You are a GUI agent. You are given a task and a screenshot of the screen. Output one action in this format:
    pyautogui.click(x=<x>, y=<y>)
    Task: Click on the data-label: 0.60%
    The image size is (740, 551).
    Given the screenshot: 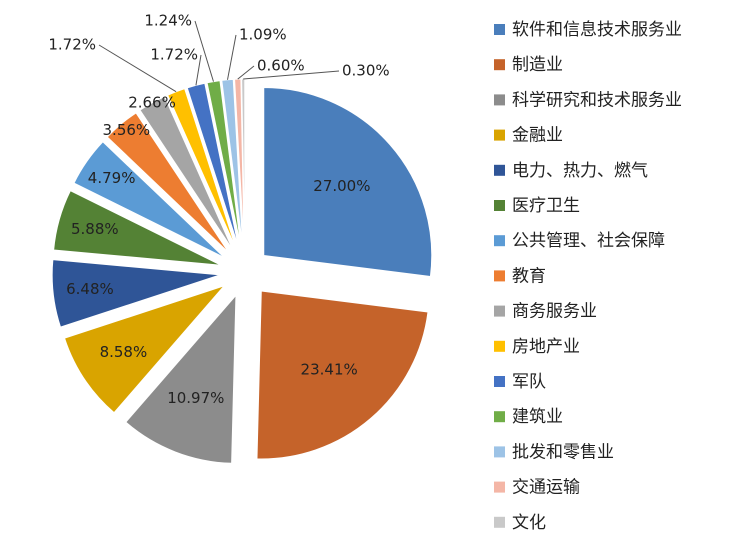 What is the action you would take?
    pyautogui.click(x=281, y=66)
    